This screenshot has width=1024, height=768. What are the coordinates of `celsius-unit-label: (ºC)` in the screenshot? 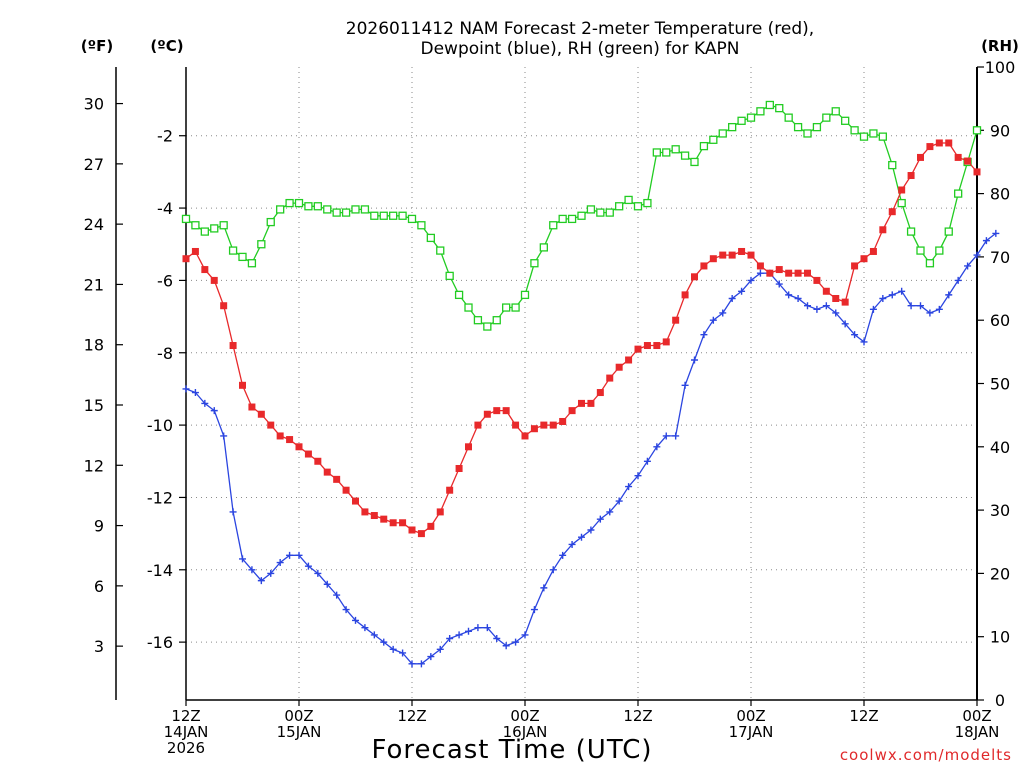 It's located at (166, 46).